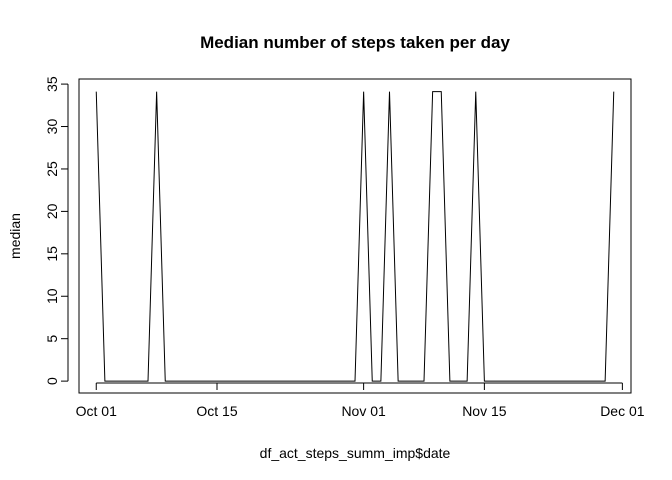  What do you see at coordinates (52, 296) in the screenshot?
I see `y-tick-label: 10` at bounding box center [52, 296].